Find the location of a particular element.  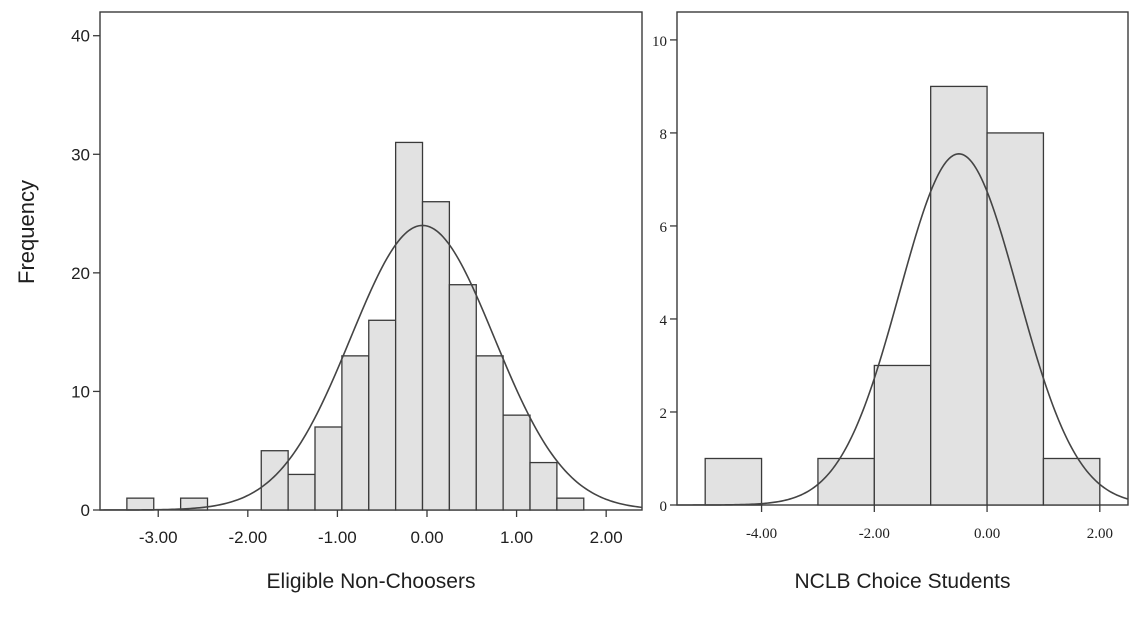

y-tick-label: 8 is located at coordinates (664, 135).